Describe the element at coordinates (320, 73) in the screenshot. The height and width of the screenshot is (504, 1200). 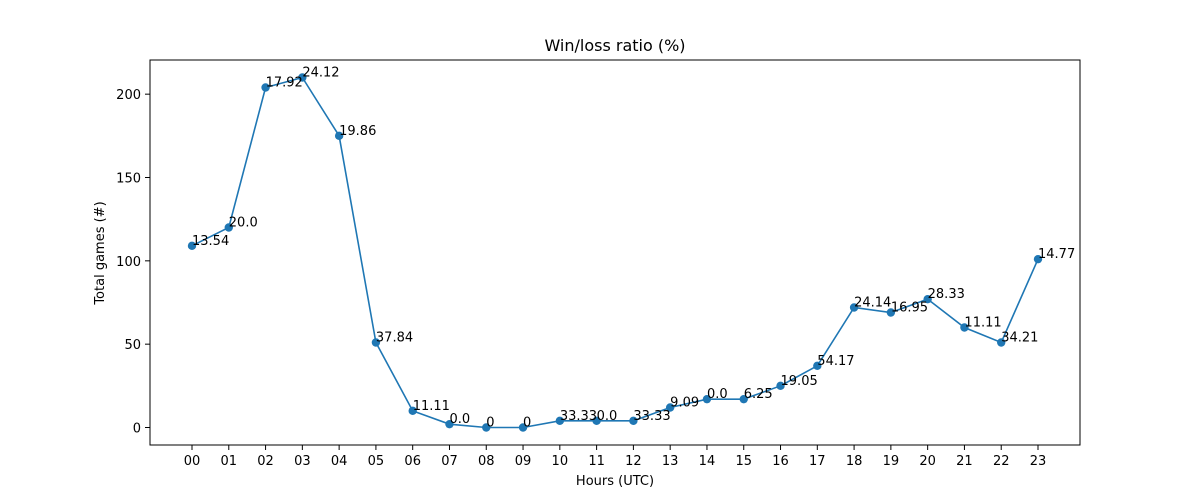
I see `data-label: 24.12` at that location.